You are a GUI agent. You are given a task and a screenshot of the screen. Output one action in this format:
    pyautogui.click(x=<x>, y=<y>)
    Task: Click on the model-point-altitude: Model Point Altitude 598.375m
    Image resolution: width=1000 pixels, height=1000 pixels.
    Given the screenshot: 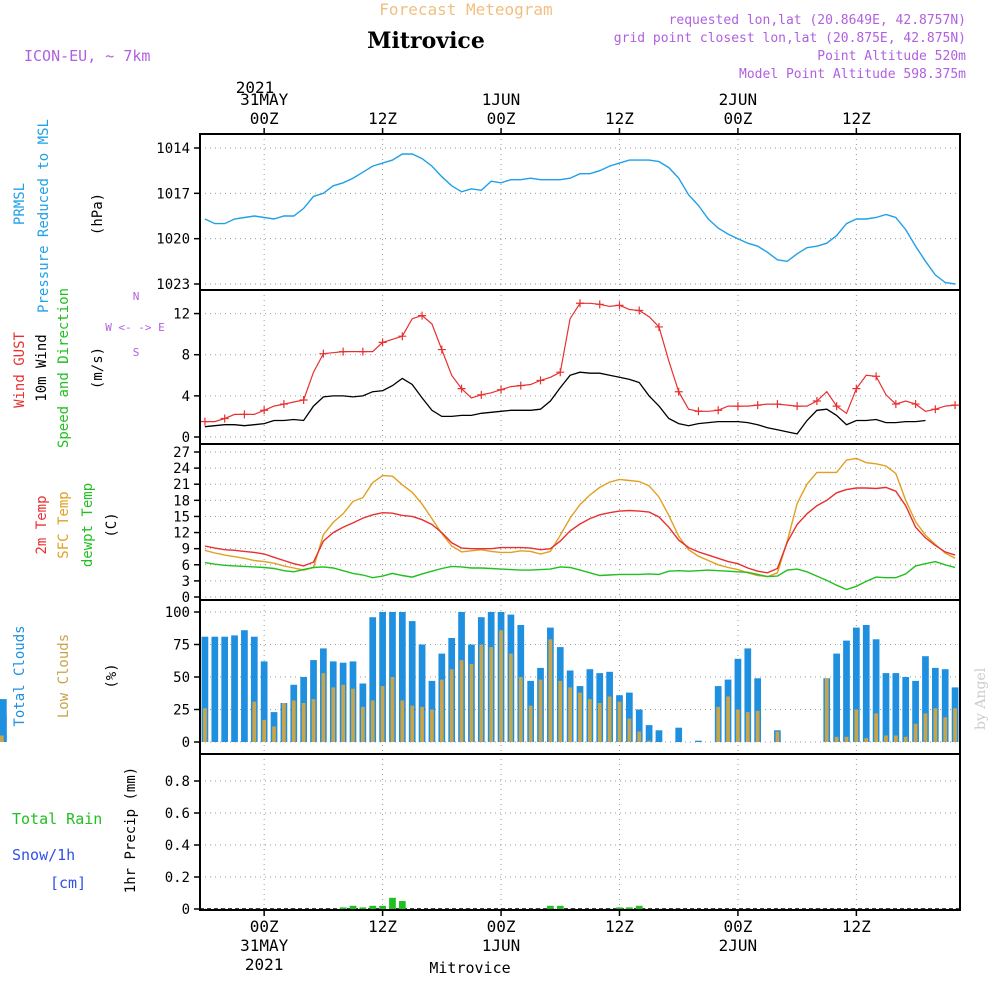 What is the action you would take?
    pyautogui.click(x=852, y=74)
    